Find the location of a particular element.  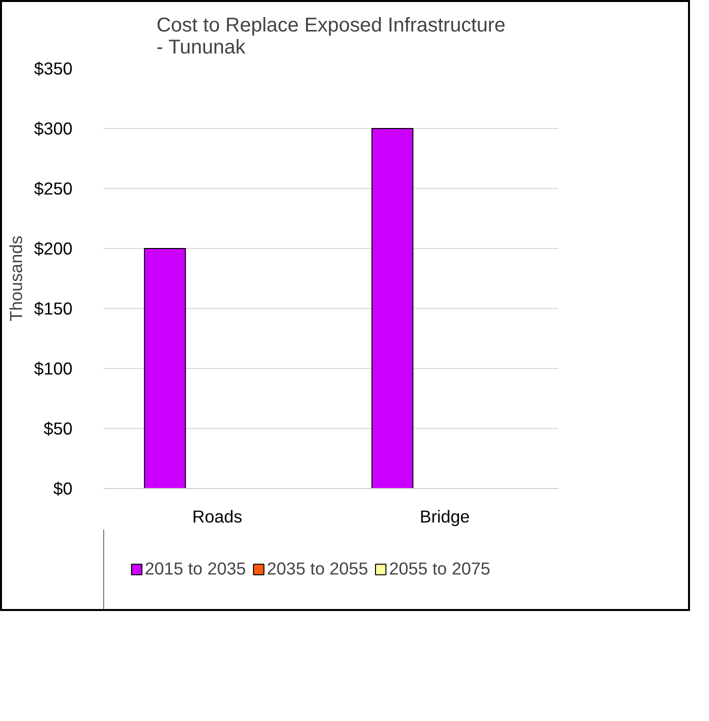

y-tick-label: $0 is located at coordinates (63, 488).